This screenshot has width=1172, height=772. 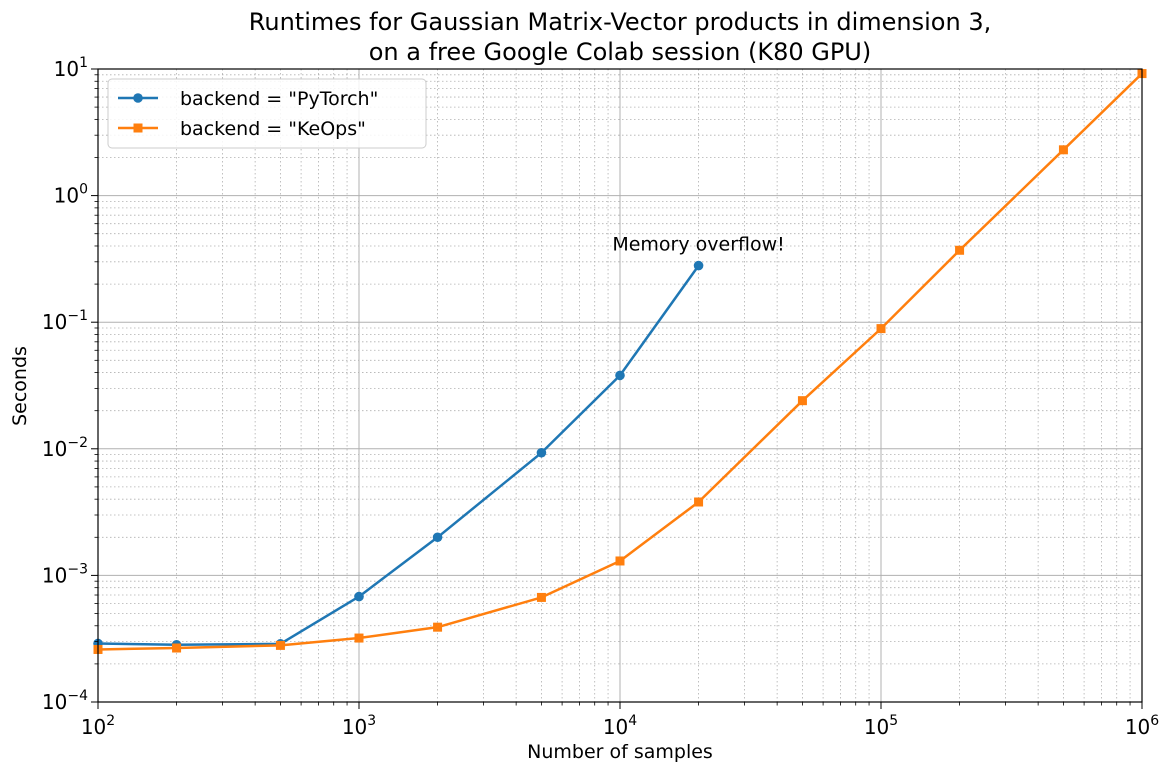 I want to click on y-tick-label: 10⁻⁴, so click(x=65, y=701).